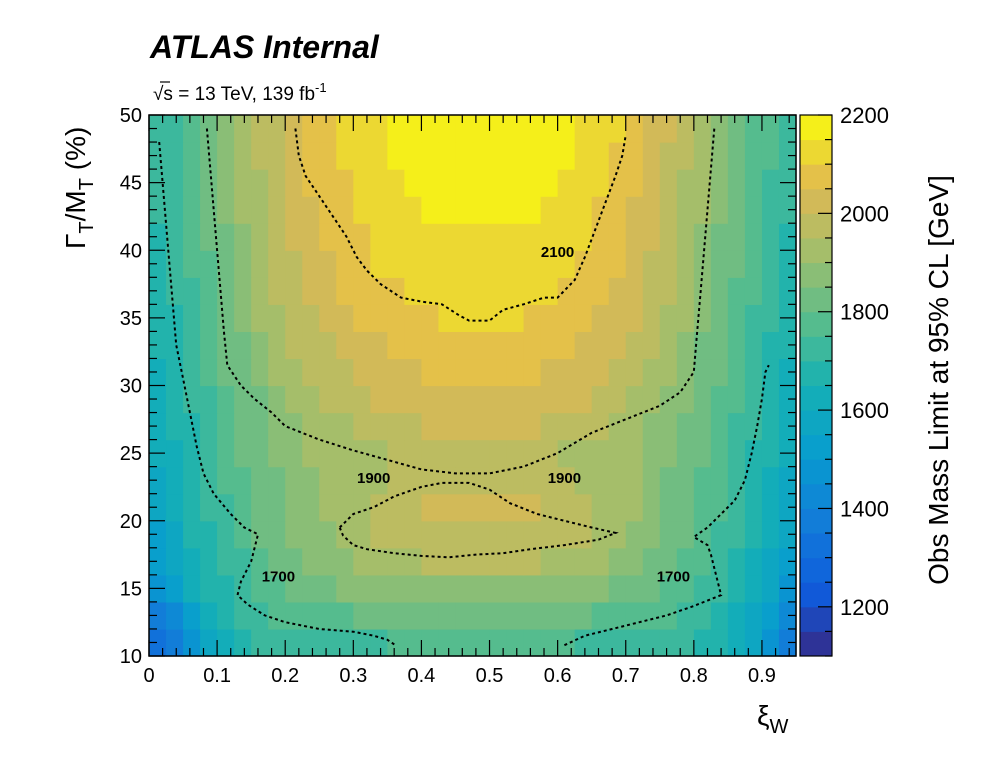 The height and width of the screenshot is (772, 996). What do you see at coordinates (490, 676) in the screenshot?
I see `x-tick-label: 0.5` at bounding box center [490, 676].